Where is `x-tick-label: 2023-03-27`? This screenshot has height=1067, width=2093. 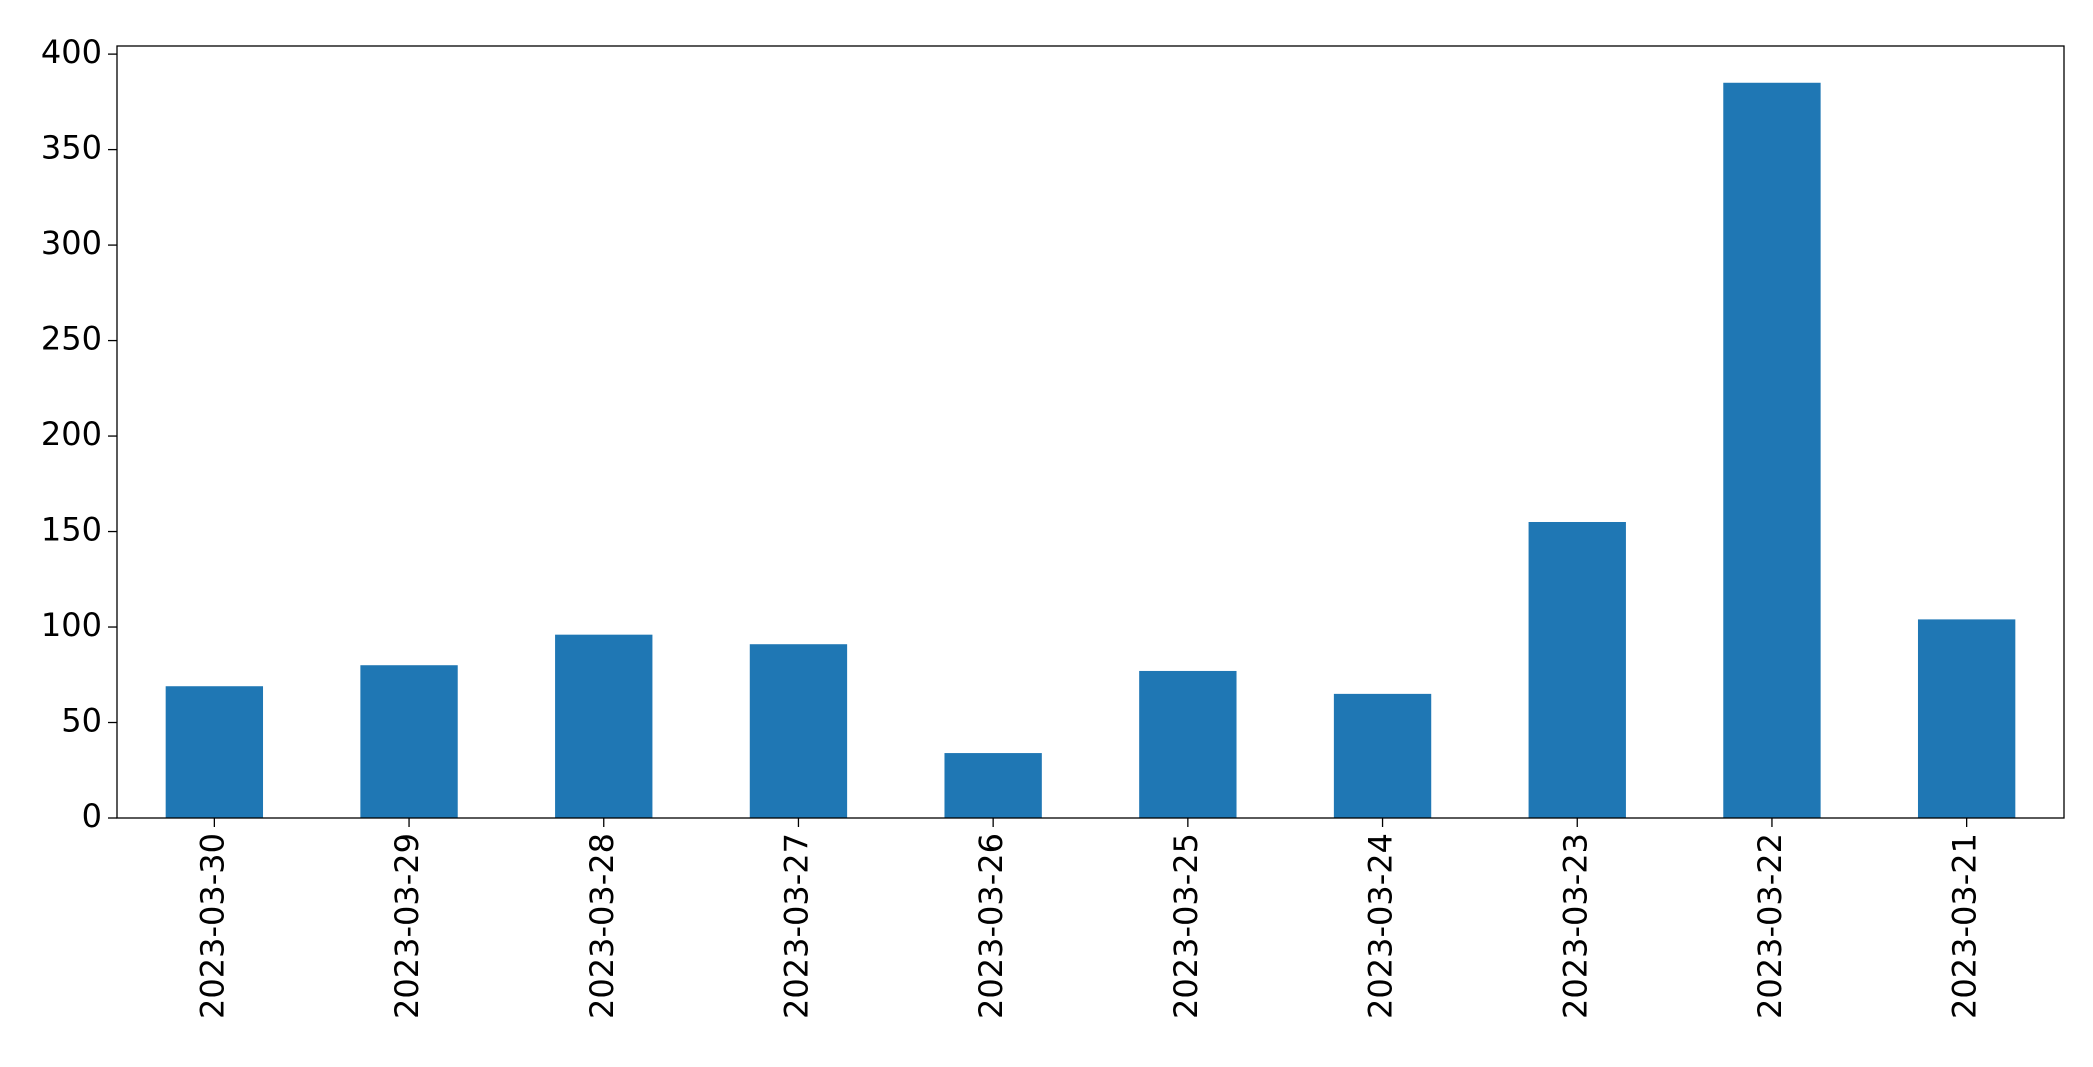
x-tick-label: 2023-03-27 is located at coordinates (796, 926).